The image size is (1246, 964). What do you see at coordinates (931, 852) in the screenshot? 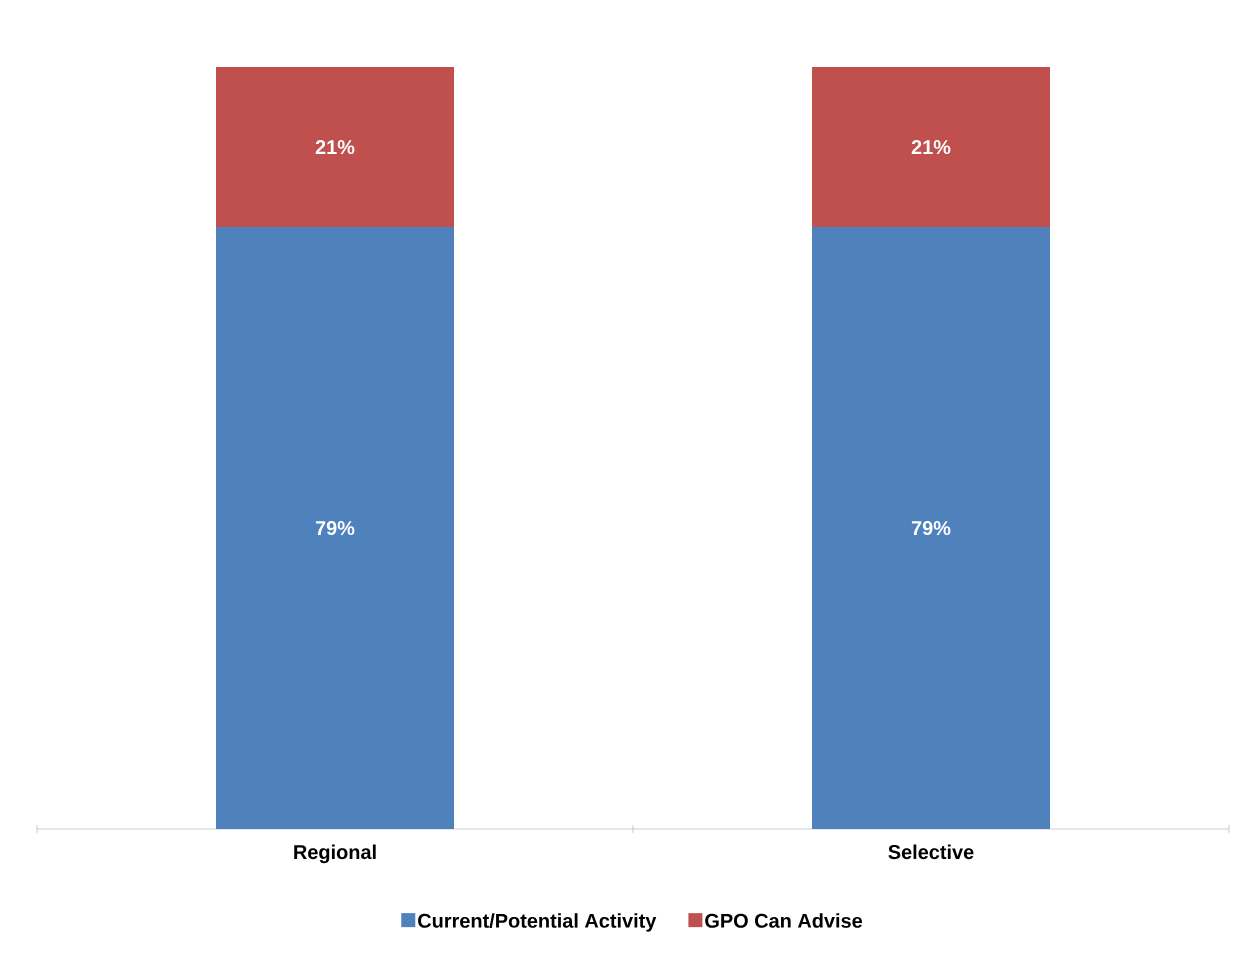
I see `x-tick-label: Selective` at bounding box center [931, 852].